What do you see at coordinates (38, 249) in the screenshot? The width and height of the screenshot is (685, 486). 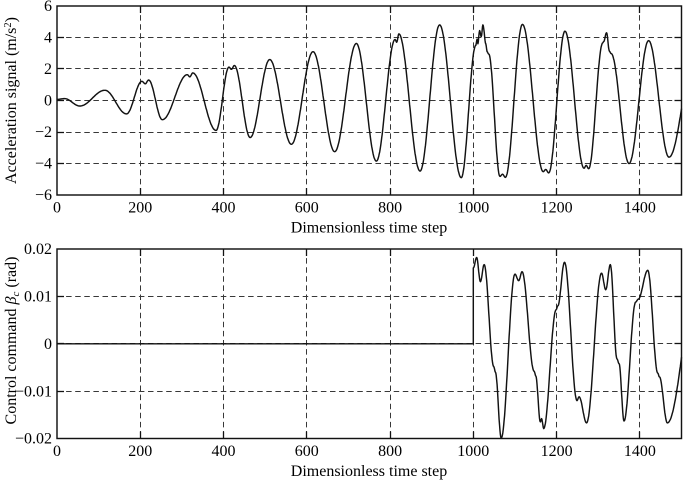 I see `svg-text: 0.02` at bounding box center [38, 249].